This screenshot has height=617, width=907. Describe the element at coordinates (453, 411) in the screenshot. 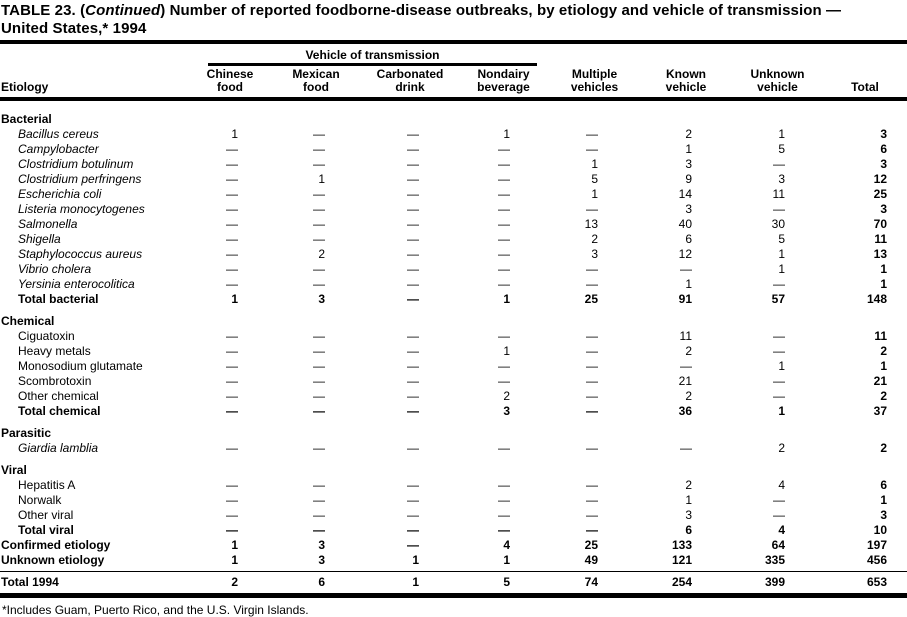

I see `table-row: Total chemical — — — 3 — 36 1 37` at that location.